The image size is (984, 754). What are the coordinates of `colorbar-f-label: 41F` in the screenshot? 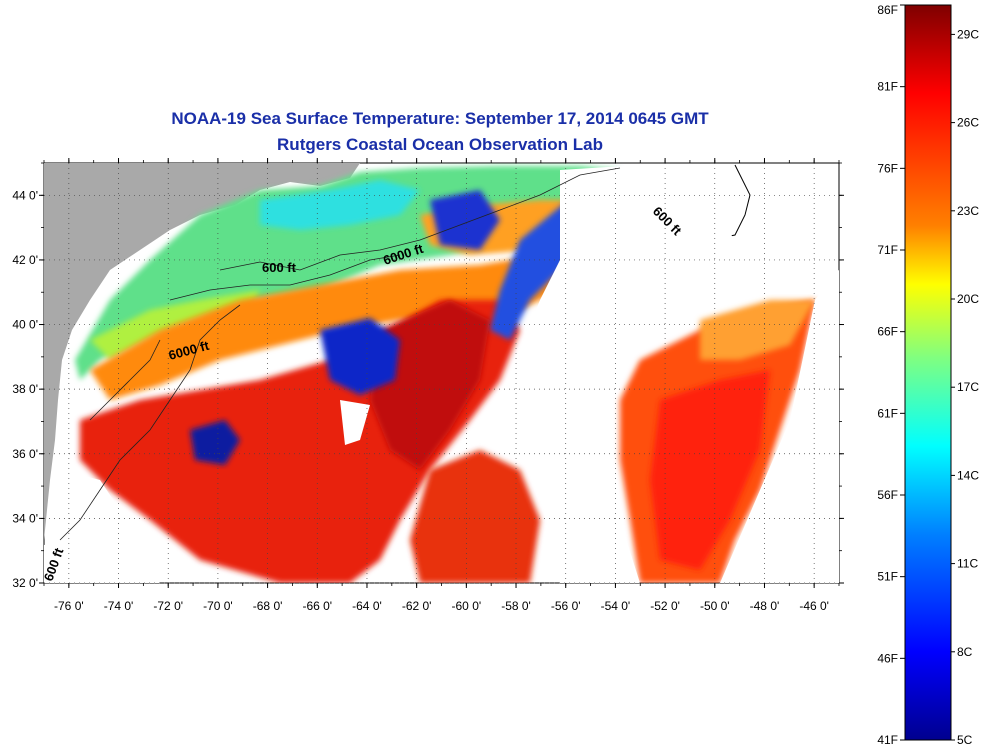 It's located at (887, 740).